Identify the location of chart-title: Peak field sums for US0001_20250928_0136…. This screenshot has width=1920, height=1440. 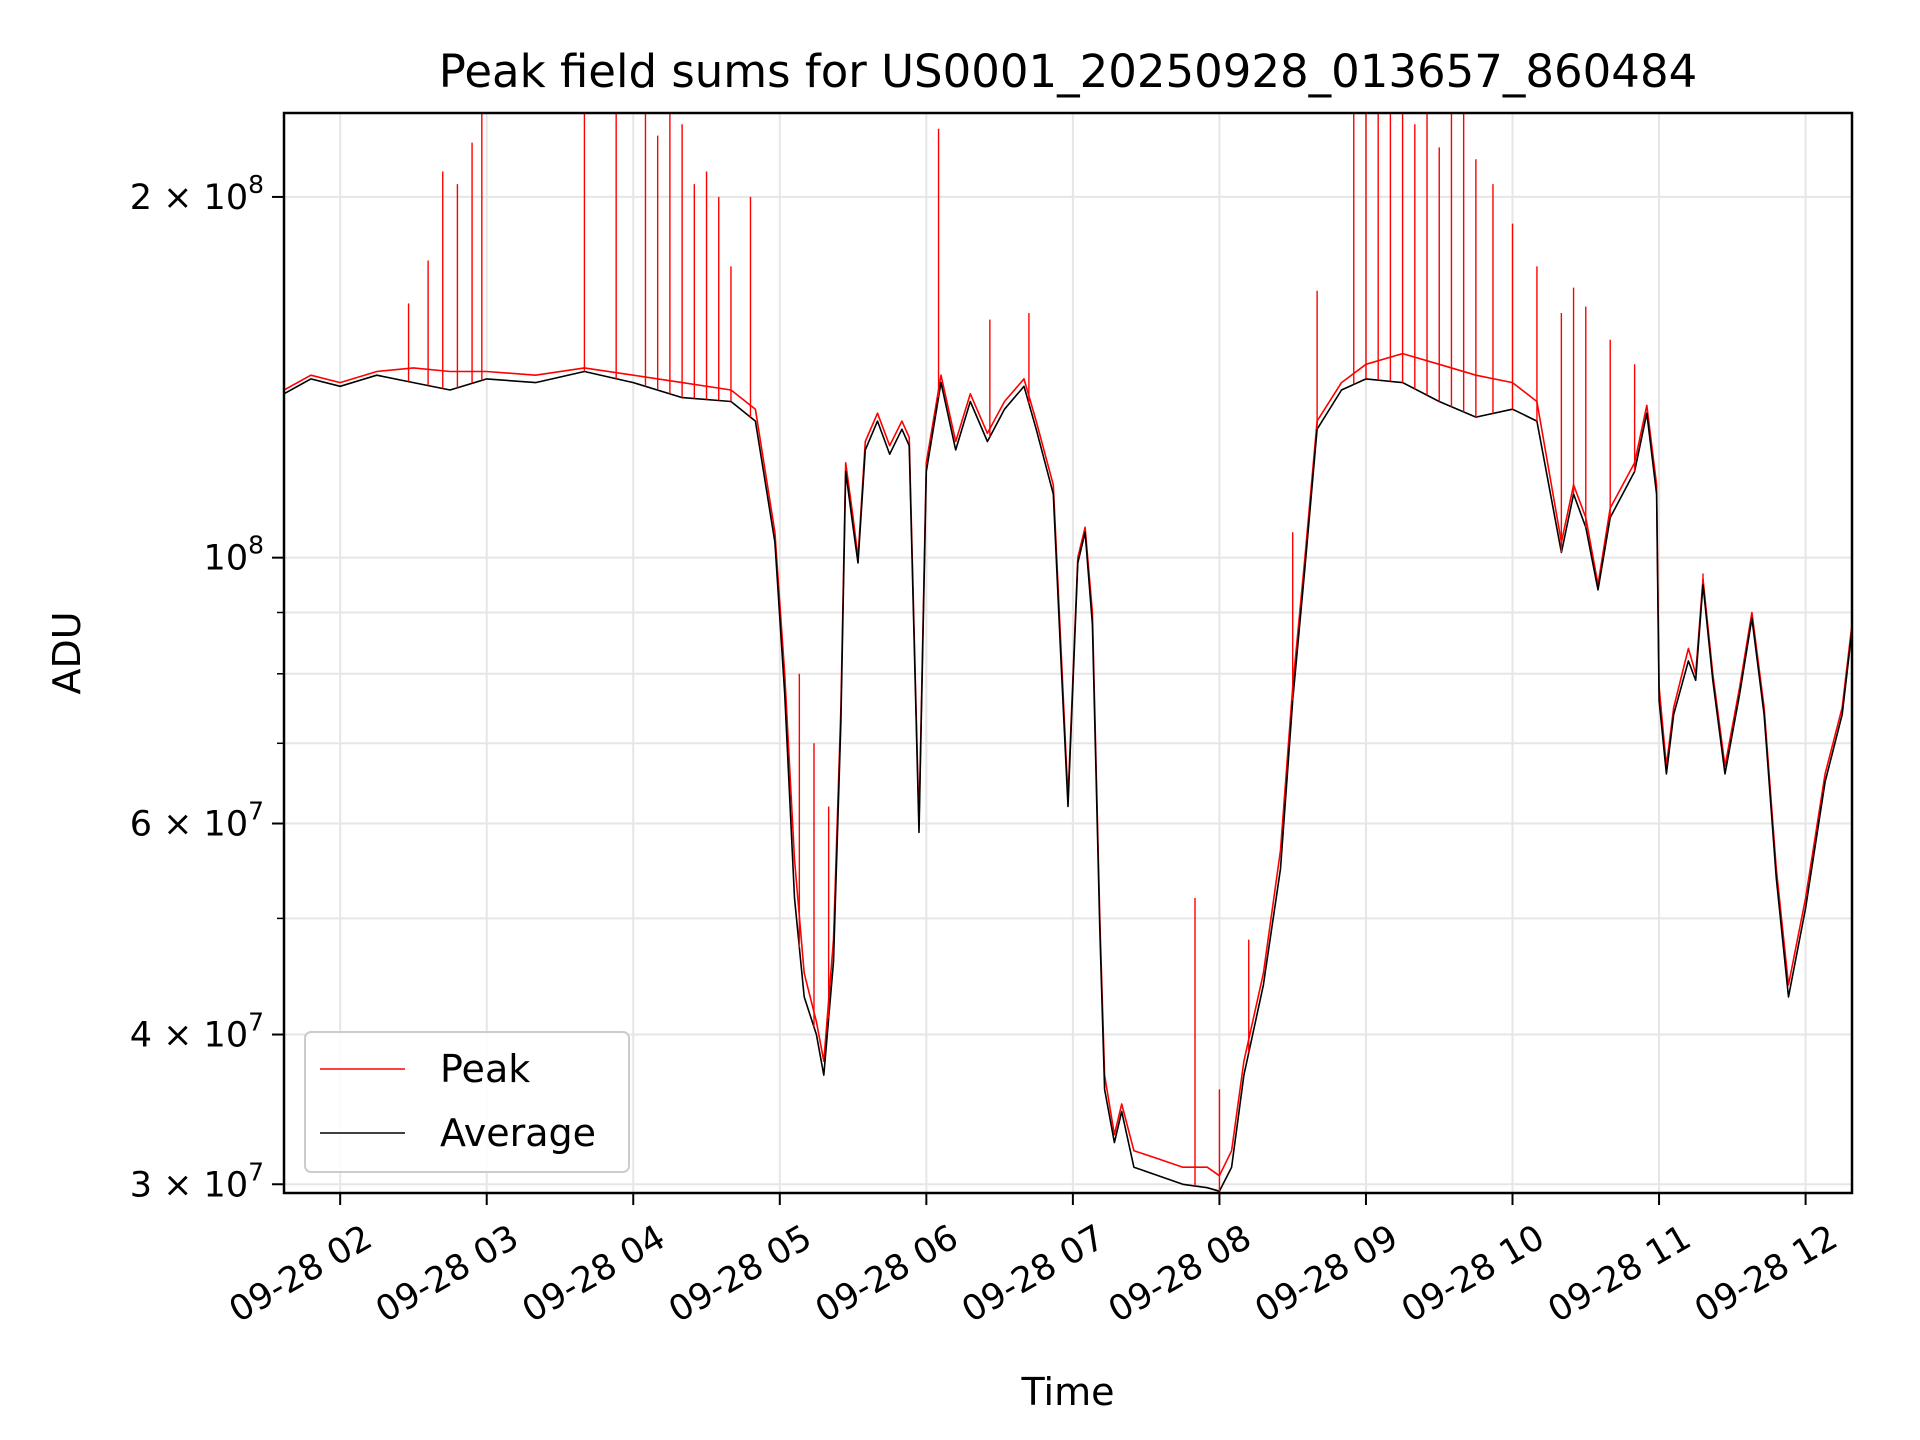
(1068, 71).